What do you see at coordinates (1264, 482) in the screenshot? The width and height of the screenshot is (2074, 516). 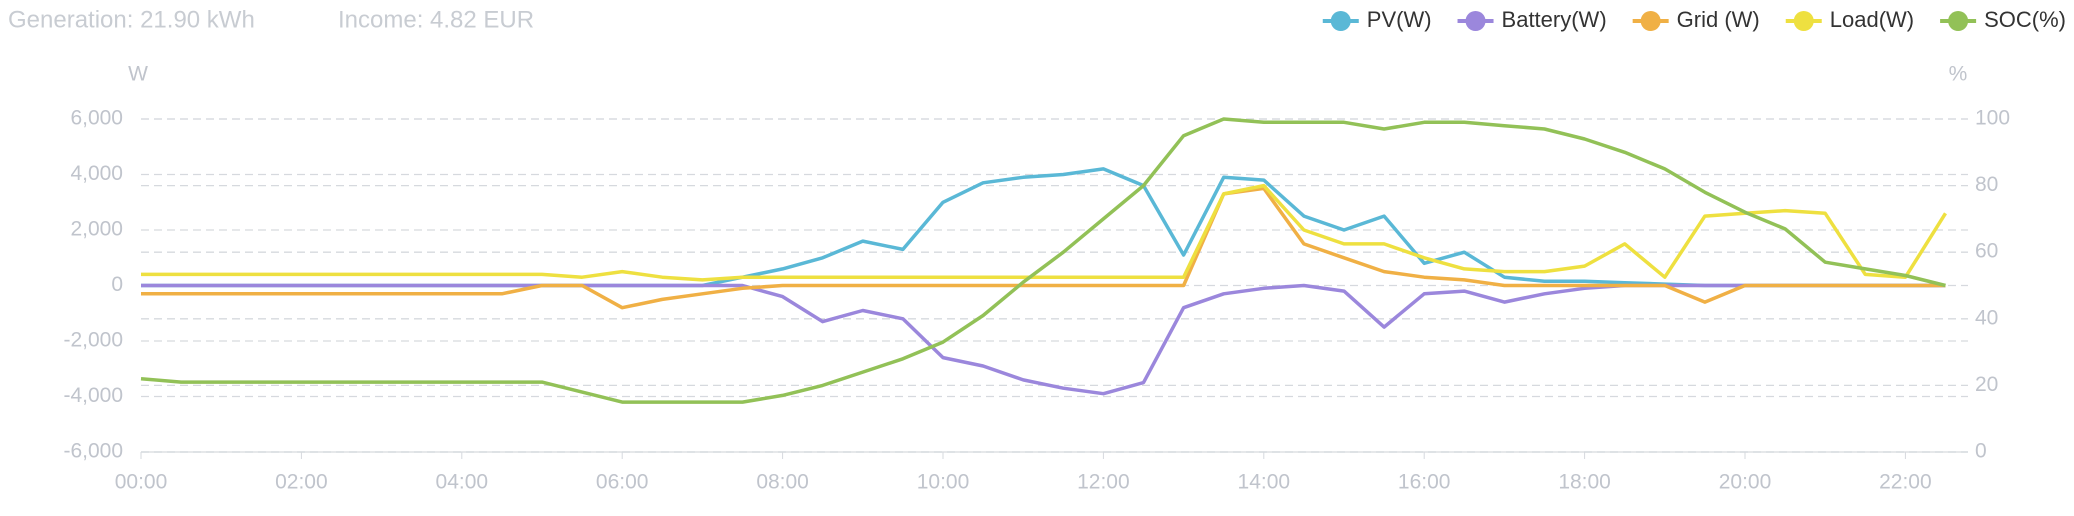 I see `x-tick-label: 14:00` at bounding box center [1264, 482].